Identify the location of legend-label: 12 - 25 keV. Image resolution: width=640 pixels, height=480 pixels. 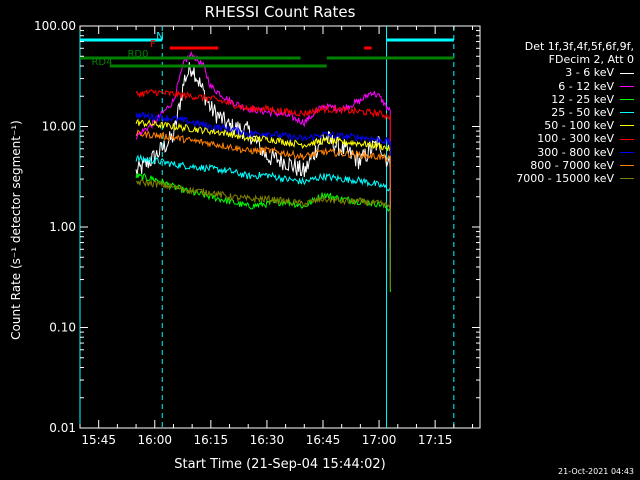
(582, 99).